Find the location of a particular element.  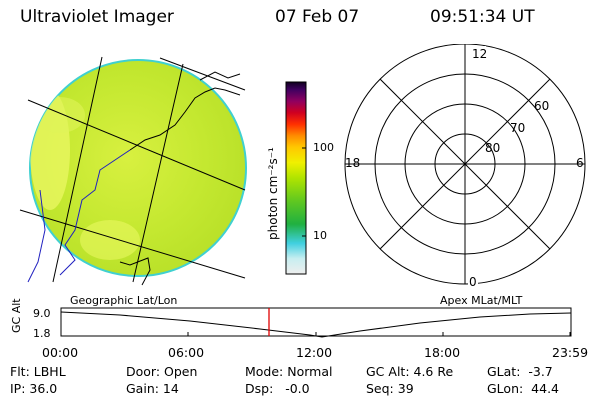

geographic-label: Geographic Lat/Lon is located at coordinates (124, 300).